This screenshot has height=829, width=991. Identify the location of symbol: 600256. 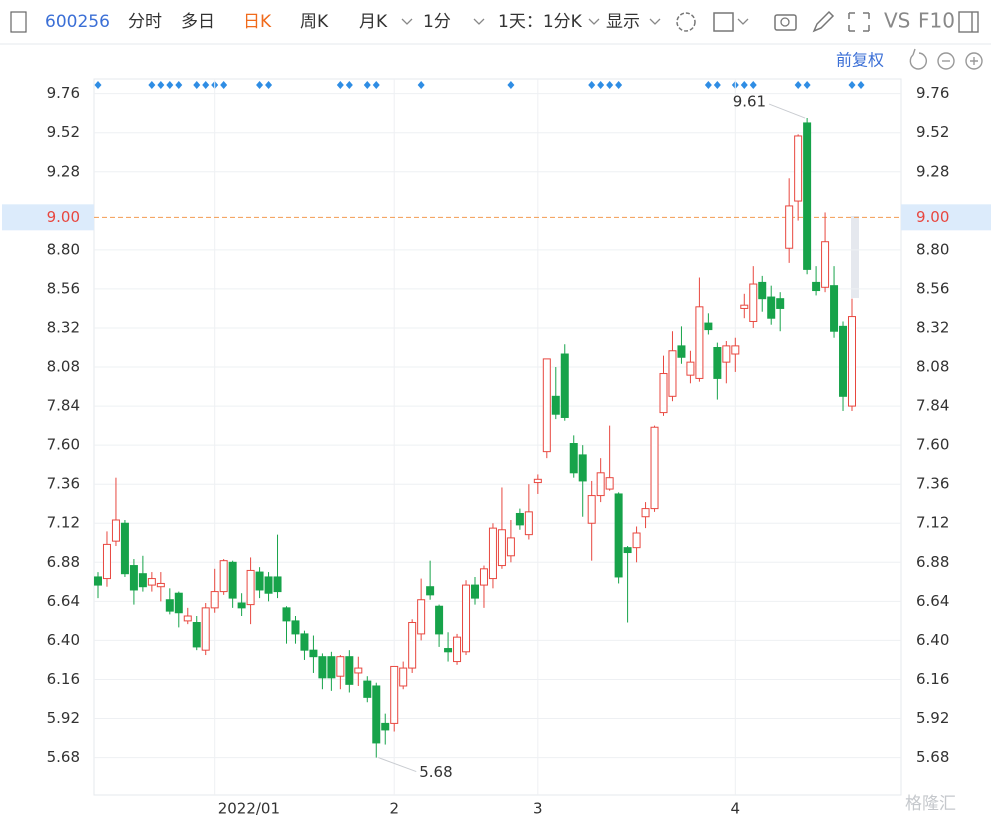
(77, 22).